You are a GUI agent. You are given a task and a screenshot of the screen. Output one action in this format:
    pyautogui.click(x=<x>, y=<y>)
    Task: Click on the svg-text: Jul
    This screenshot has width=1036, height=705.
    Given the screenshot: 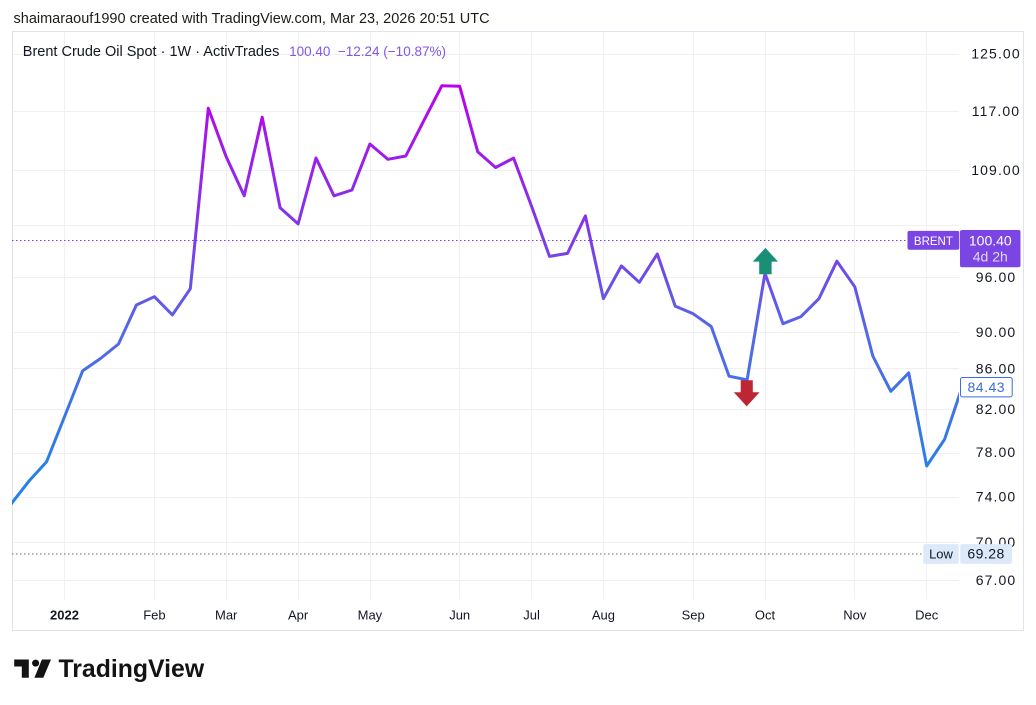 What is the action you would take?
    pyautogui.click(x=531, y=615)
    